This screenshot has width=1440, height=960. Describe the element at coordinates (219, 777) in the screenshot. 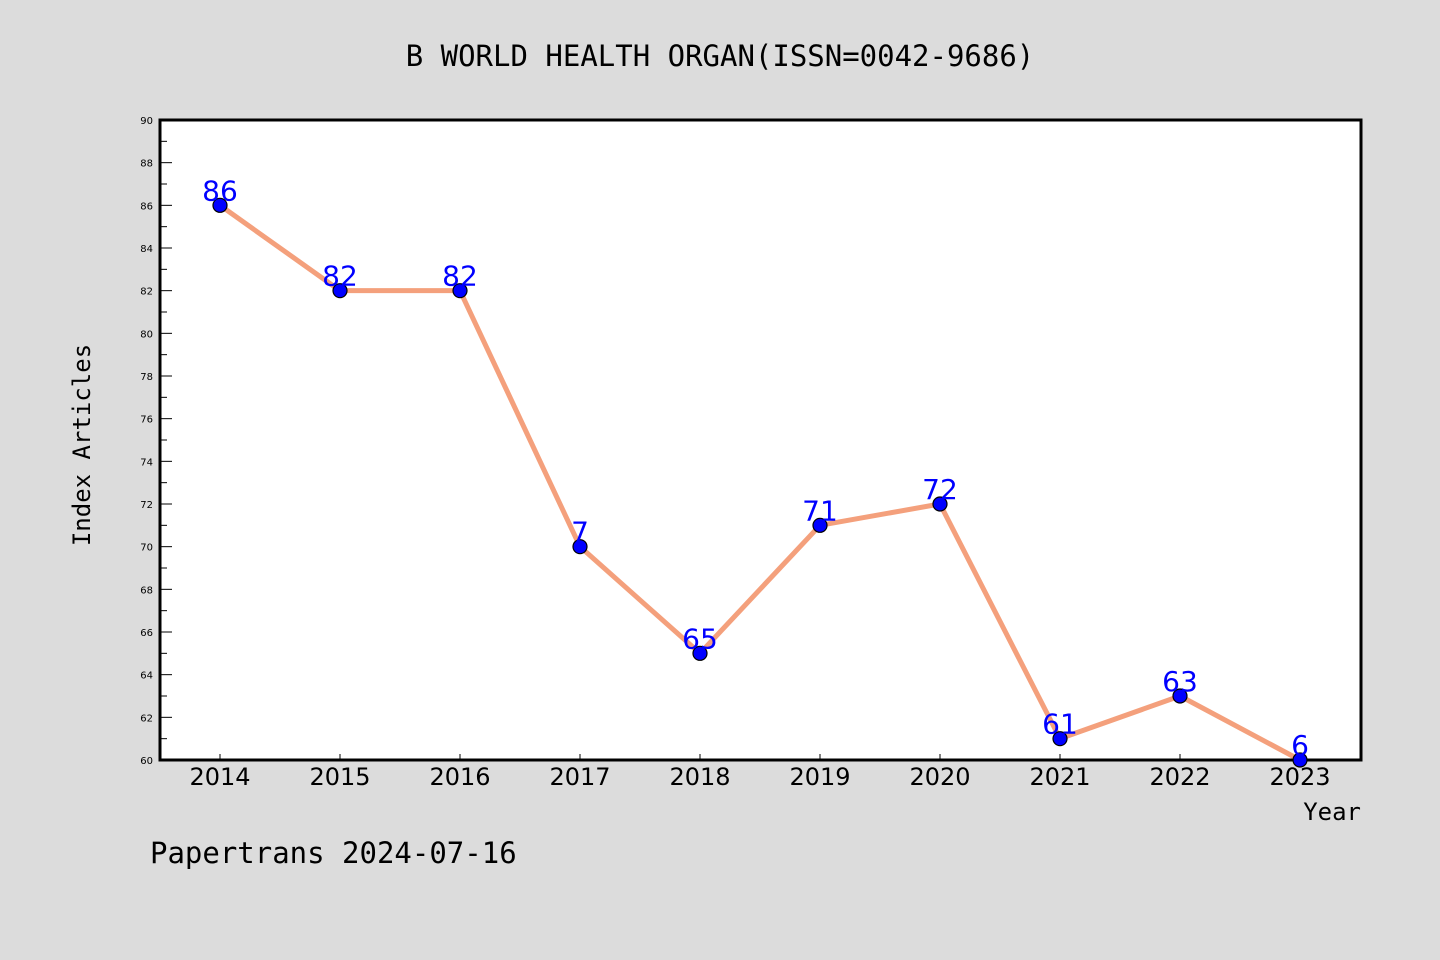

I see `x-tick-label: 2014` at that location.